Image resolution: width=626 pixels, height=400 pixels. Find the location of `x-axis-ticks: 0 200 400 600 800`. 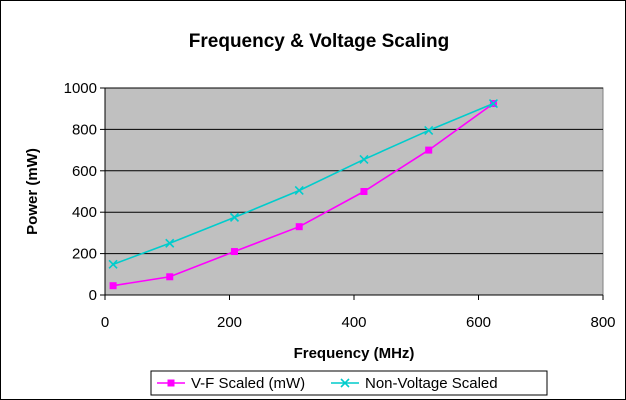

x-axis-ticks: 0 200 400 600 800 is located at coordinates (358, 313).